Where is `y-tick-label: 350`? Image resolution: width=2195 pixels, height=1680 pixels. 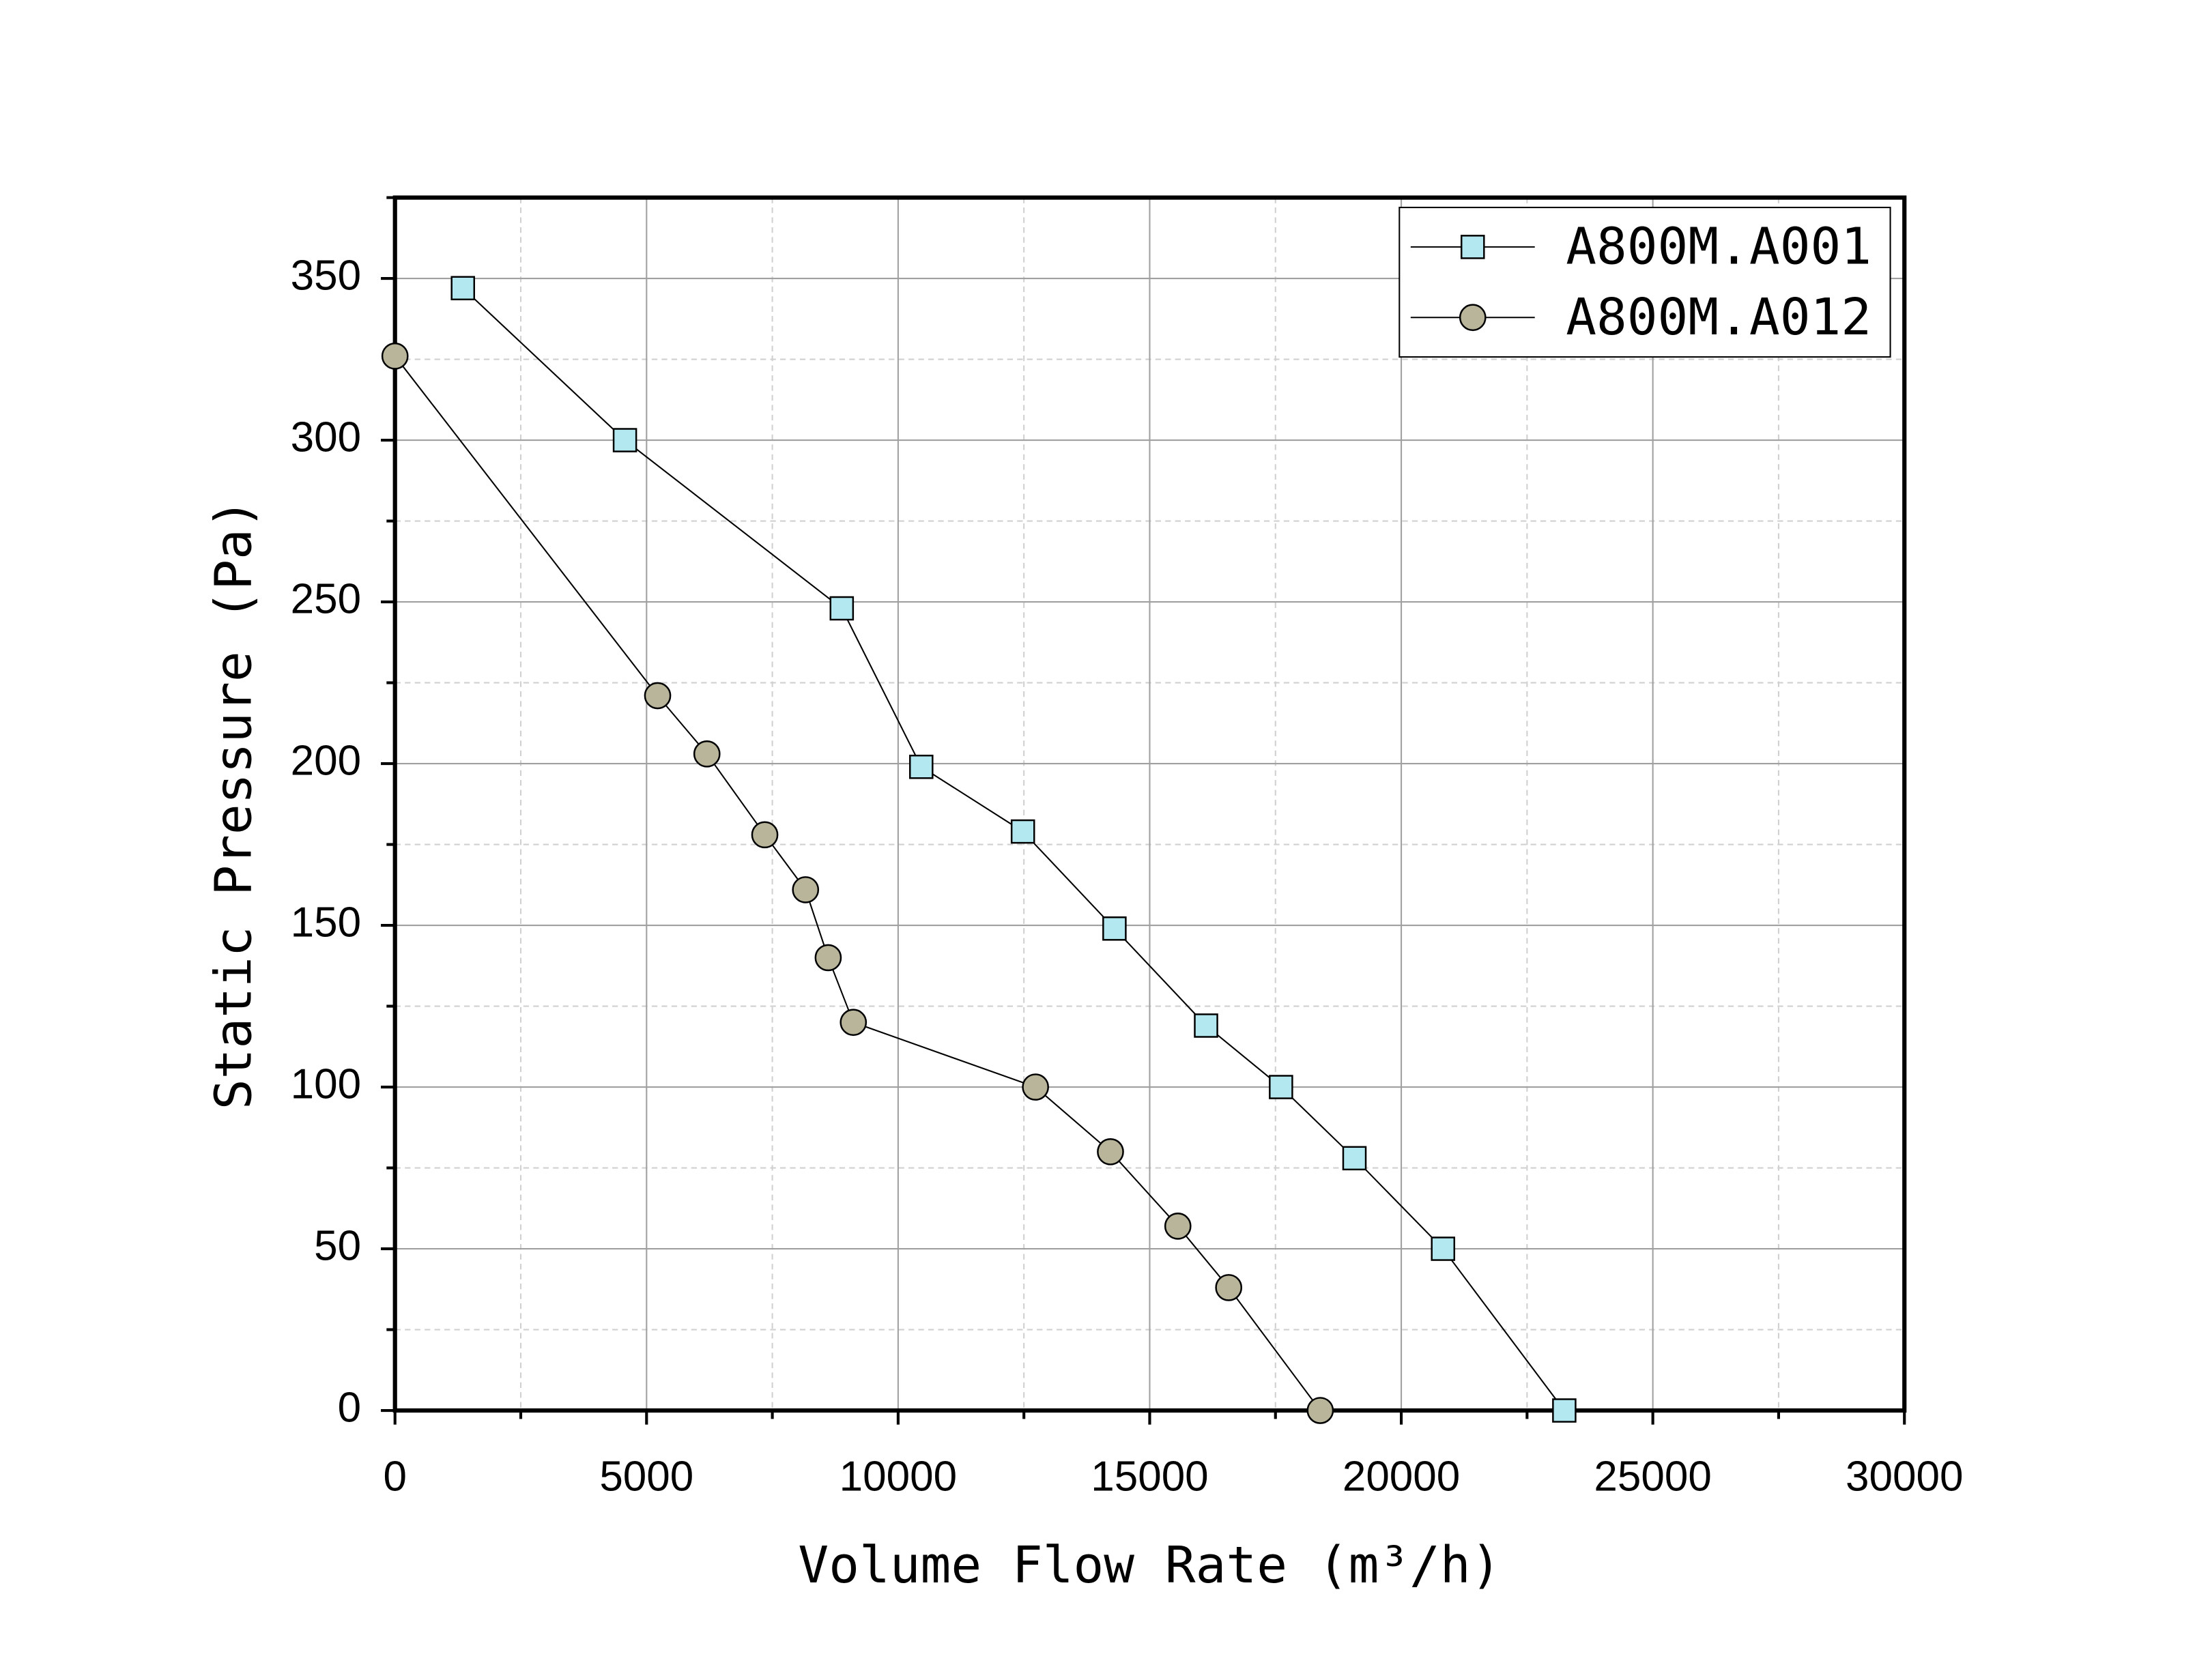
y-tick-label: 350 is located at coordinates (326, 275).